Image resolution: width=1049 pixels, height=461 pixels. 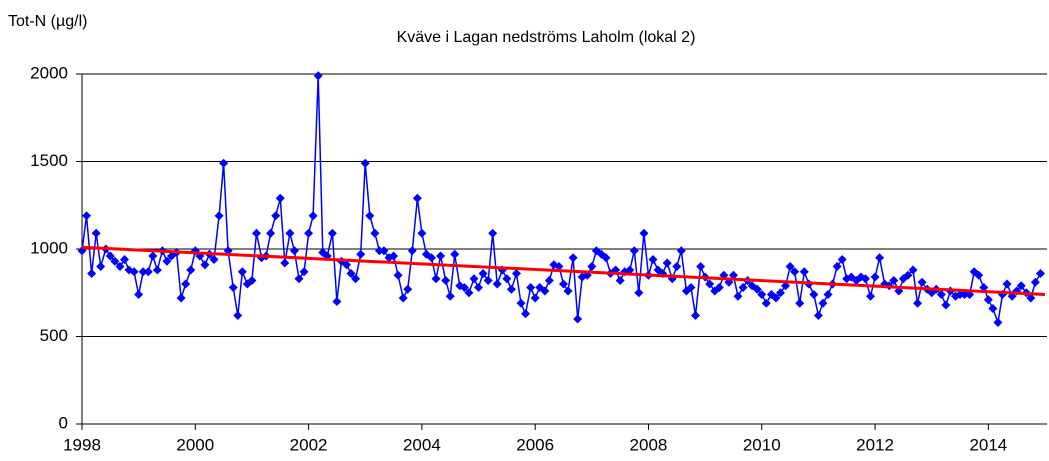 What do you see at coordinates (82, 444) in the screenshot?
I see `x-tick-label: 1998` at bounding box center [82, 444].